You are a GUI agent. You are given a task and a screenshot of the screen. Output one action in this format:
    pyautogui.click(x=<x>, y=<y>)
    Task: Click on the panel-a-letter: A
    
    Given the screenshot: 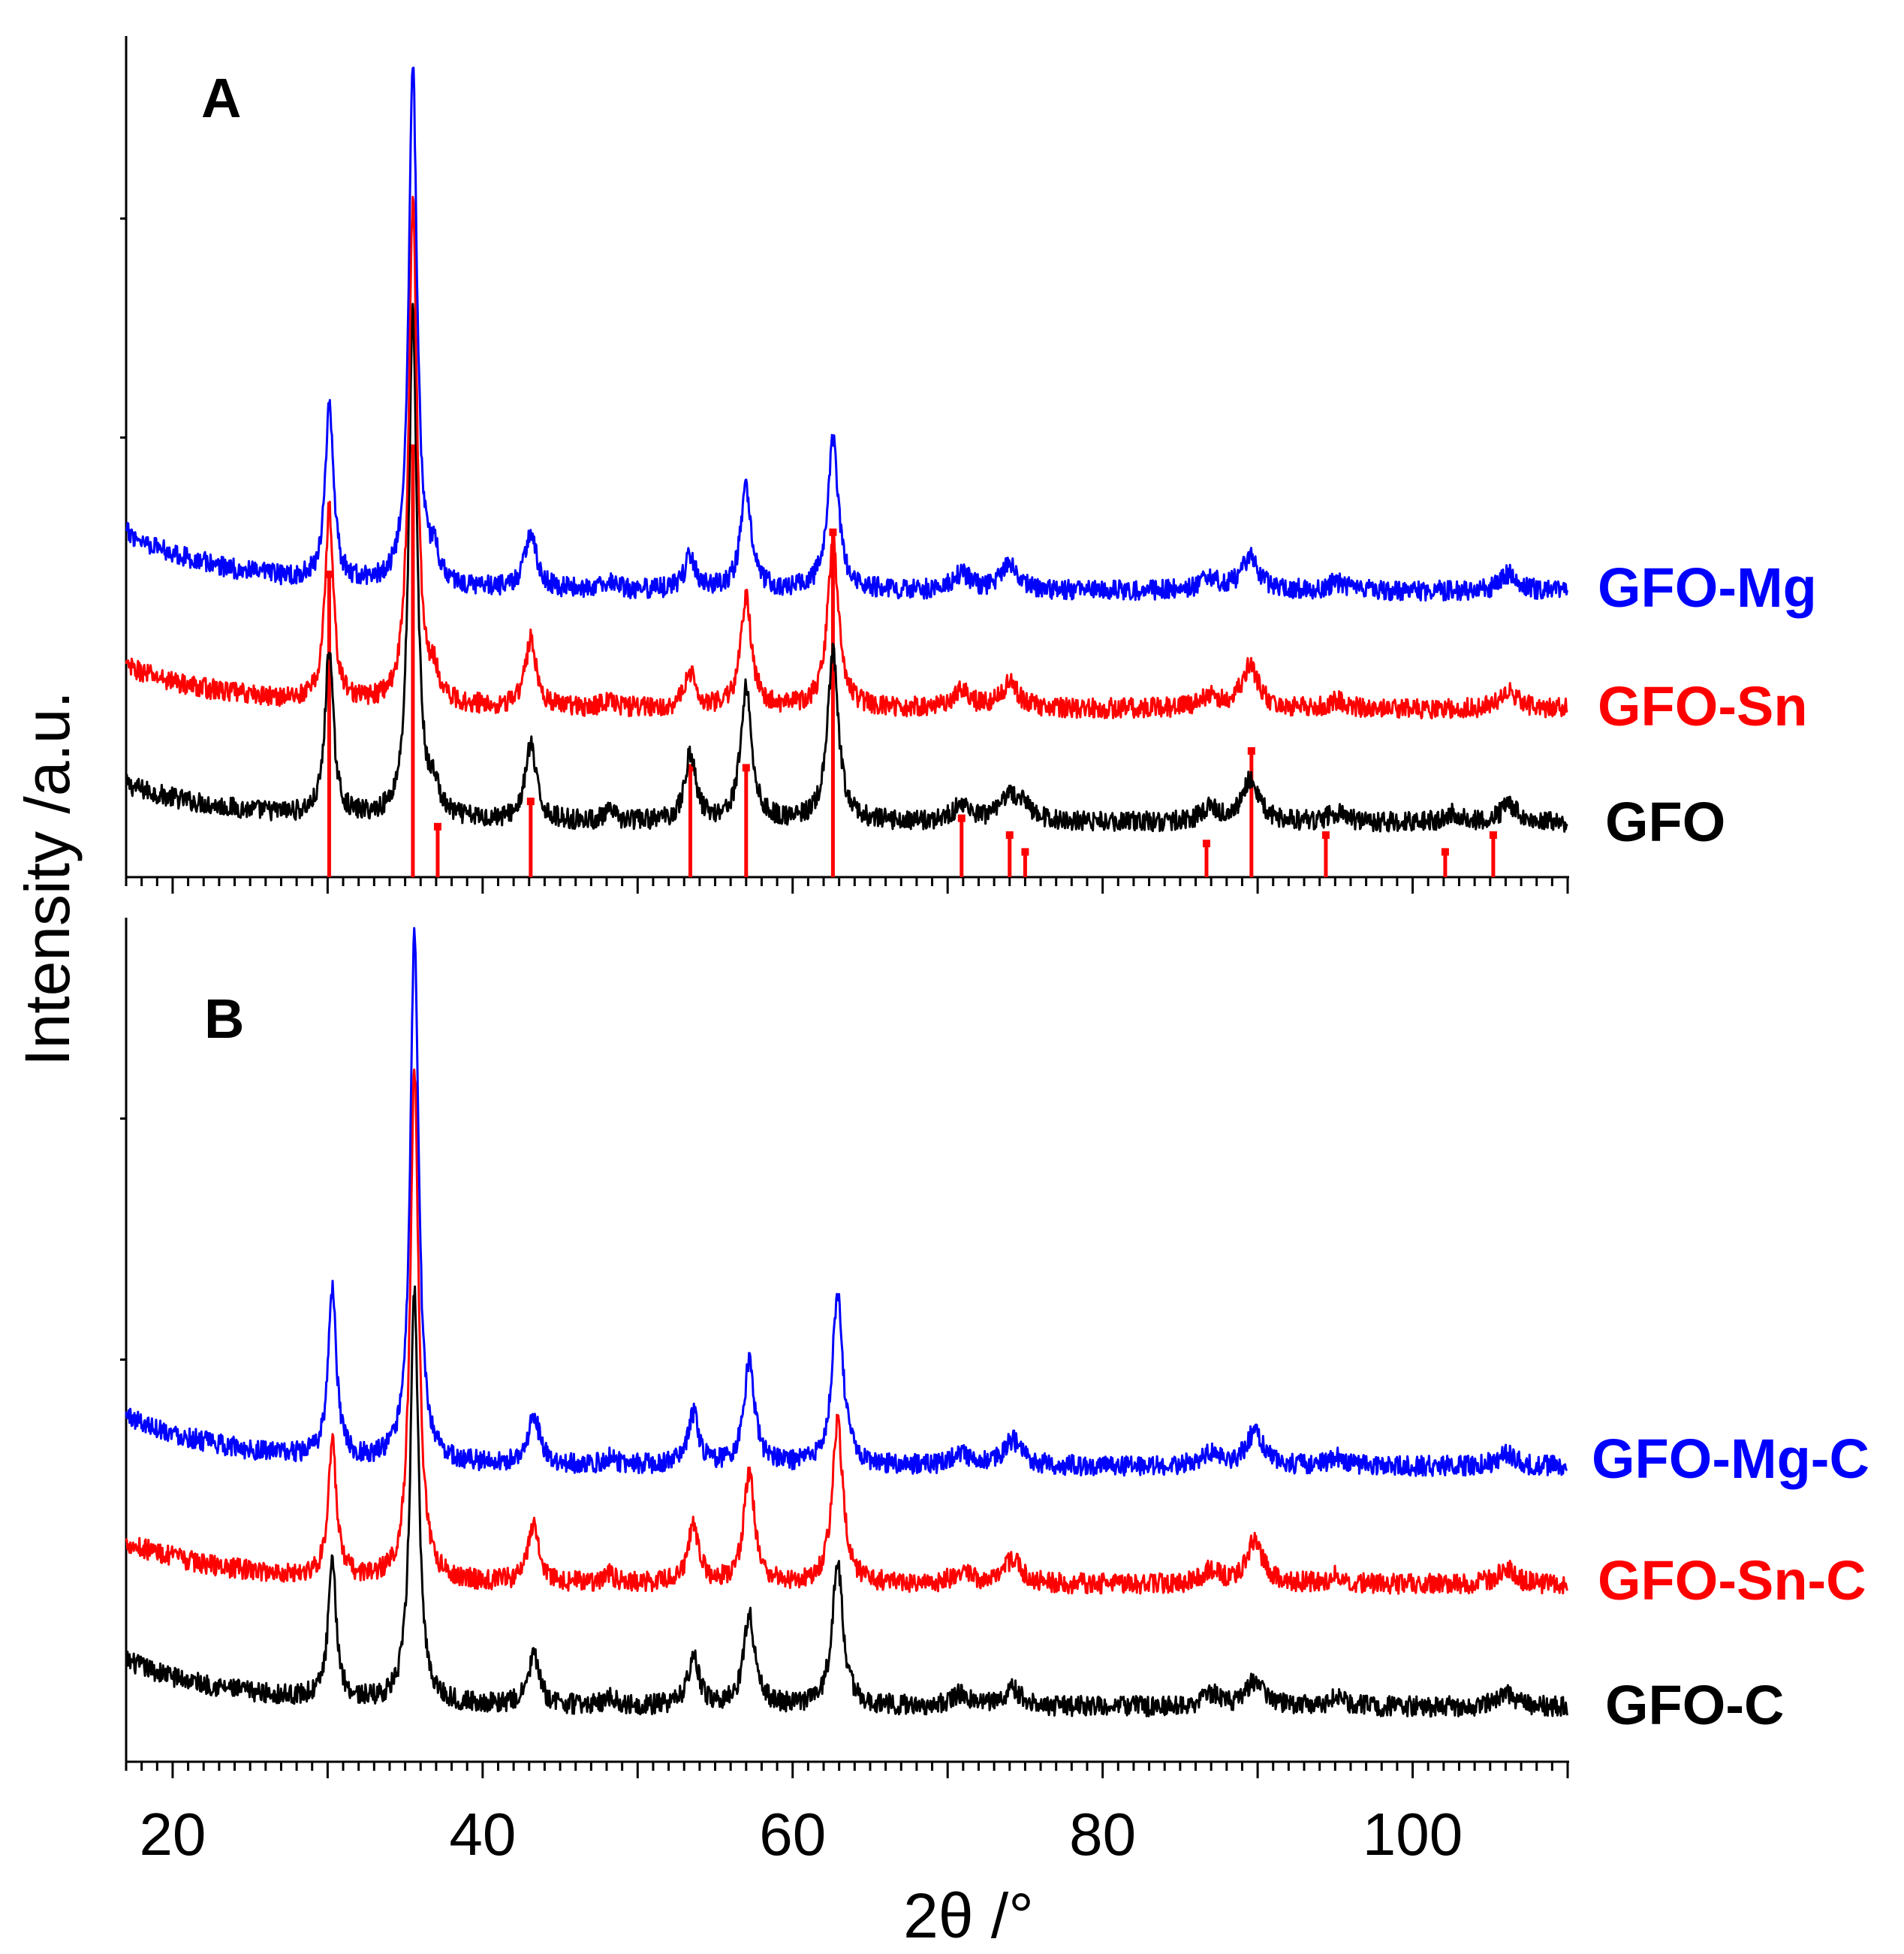 What is the action you would take?
    pyautogui.click(x=221, y=98)
    